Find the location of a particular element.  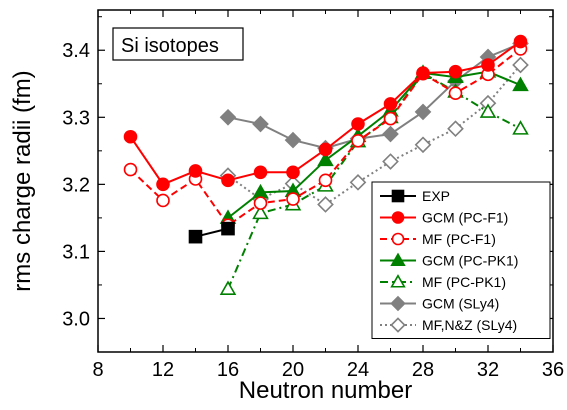

panel-label-frame is located at coordinates (178, 44).